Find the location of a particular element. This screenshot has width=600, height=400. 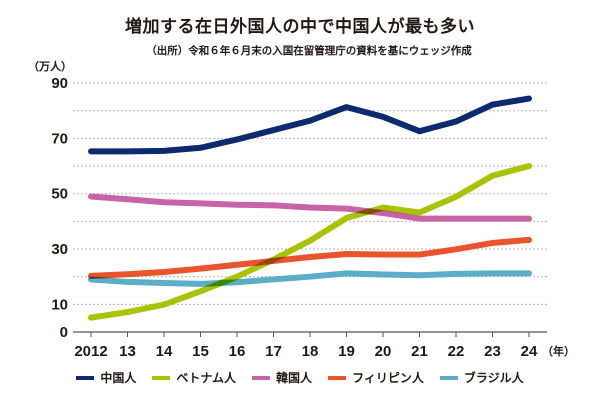

x-tick-label: 24 is located at coordinates (529, 351).